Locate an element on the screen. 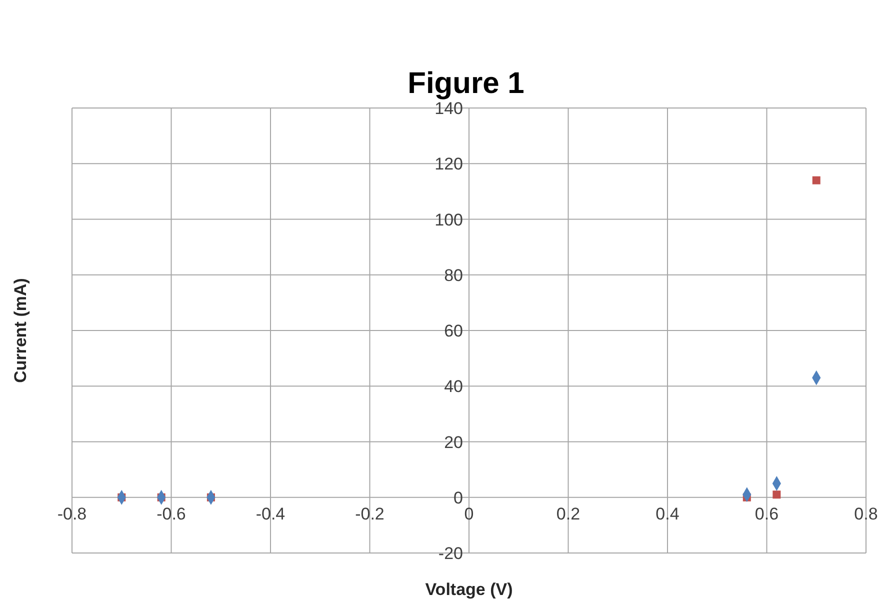 This screenshot has width=892, height=611. x-tick-label: -0.4 is located at coordinates (271, 514).